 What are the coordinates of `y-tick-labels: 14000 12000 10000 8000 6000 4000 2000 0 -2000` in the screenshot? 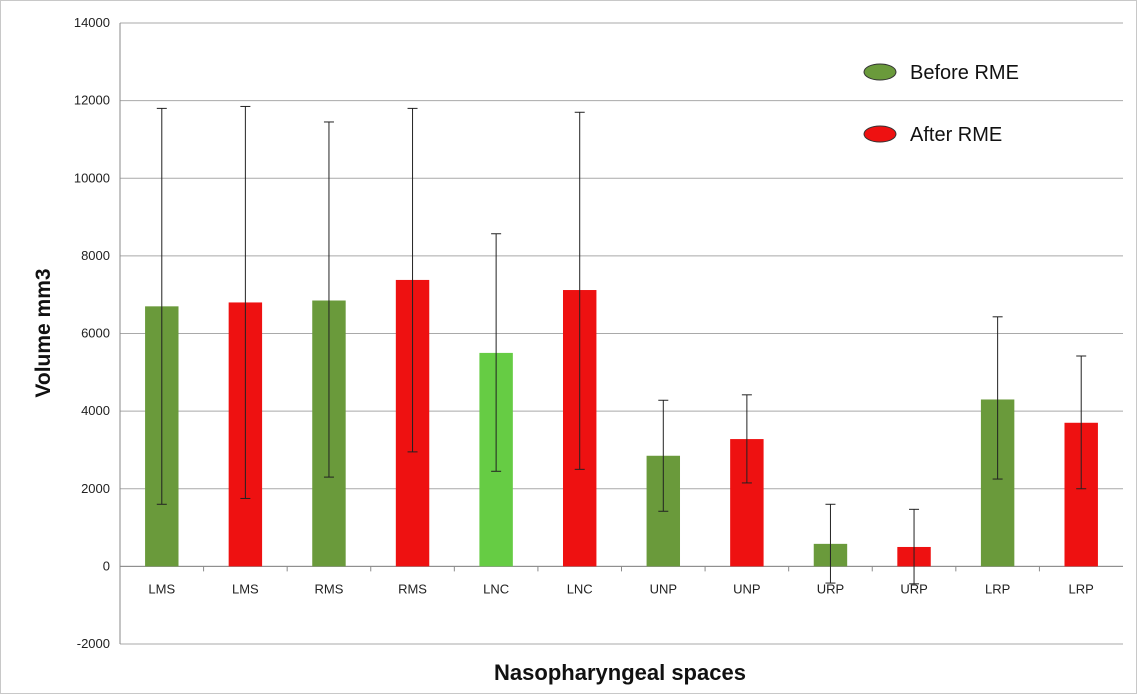 It's located at (92, 333).